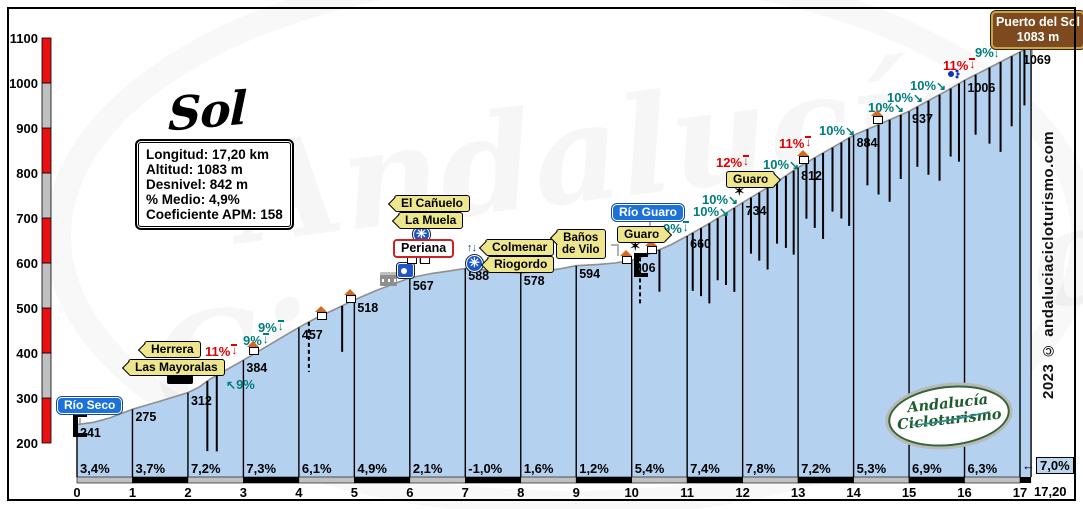 The image size is (1083, 509). What do you see at coordinates (197, 184) in the screenshot?
I see `info-gain: Desnivel: 842 m` at bounding box center [197, 184].